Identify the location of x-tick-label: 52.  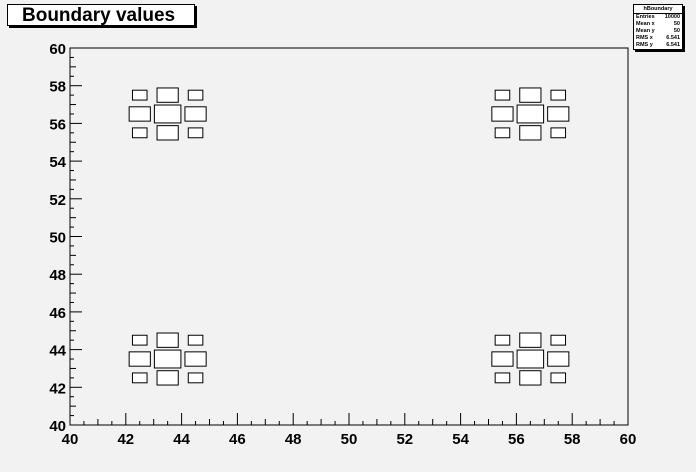
(404, 439).